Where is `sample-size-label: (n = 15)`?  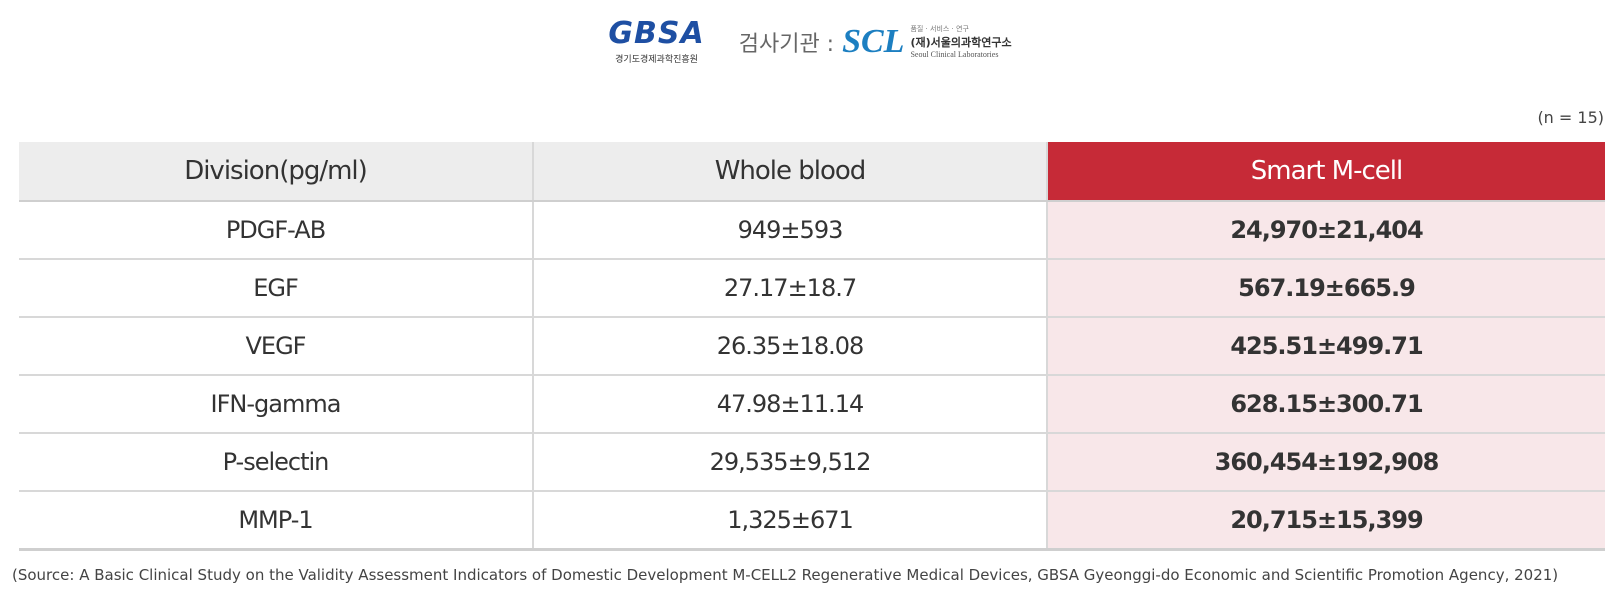
sample-size-label: (n = 15) is located at coordinates (1570, 117).